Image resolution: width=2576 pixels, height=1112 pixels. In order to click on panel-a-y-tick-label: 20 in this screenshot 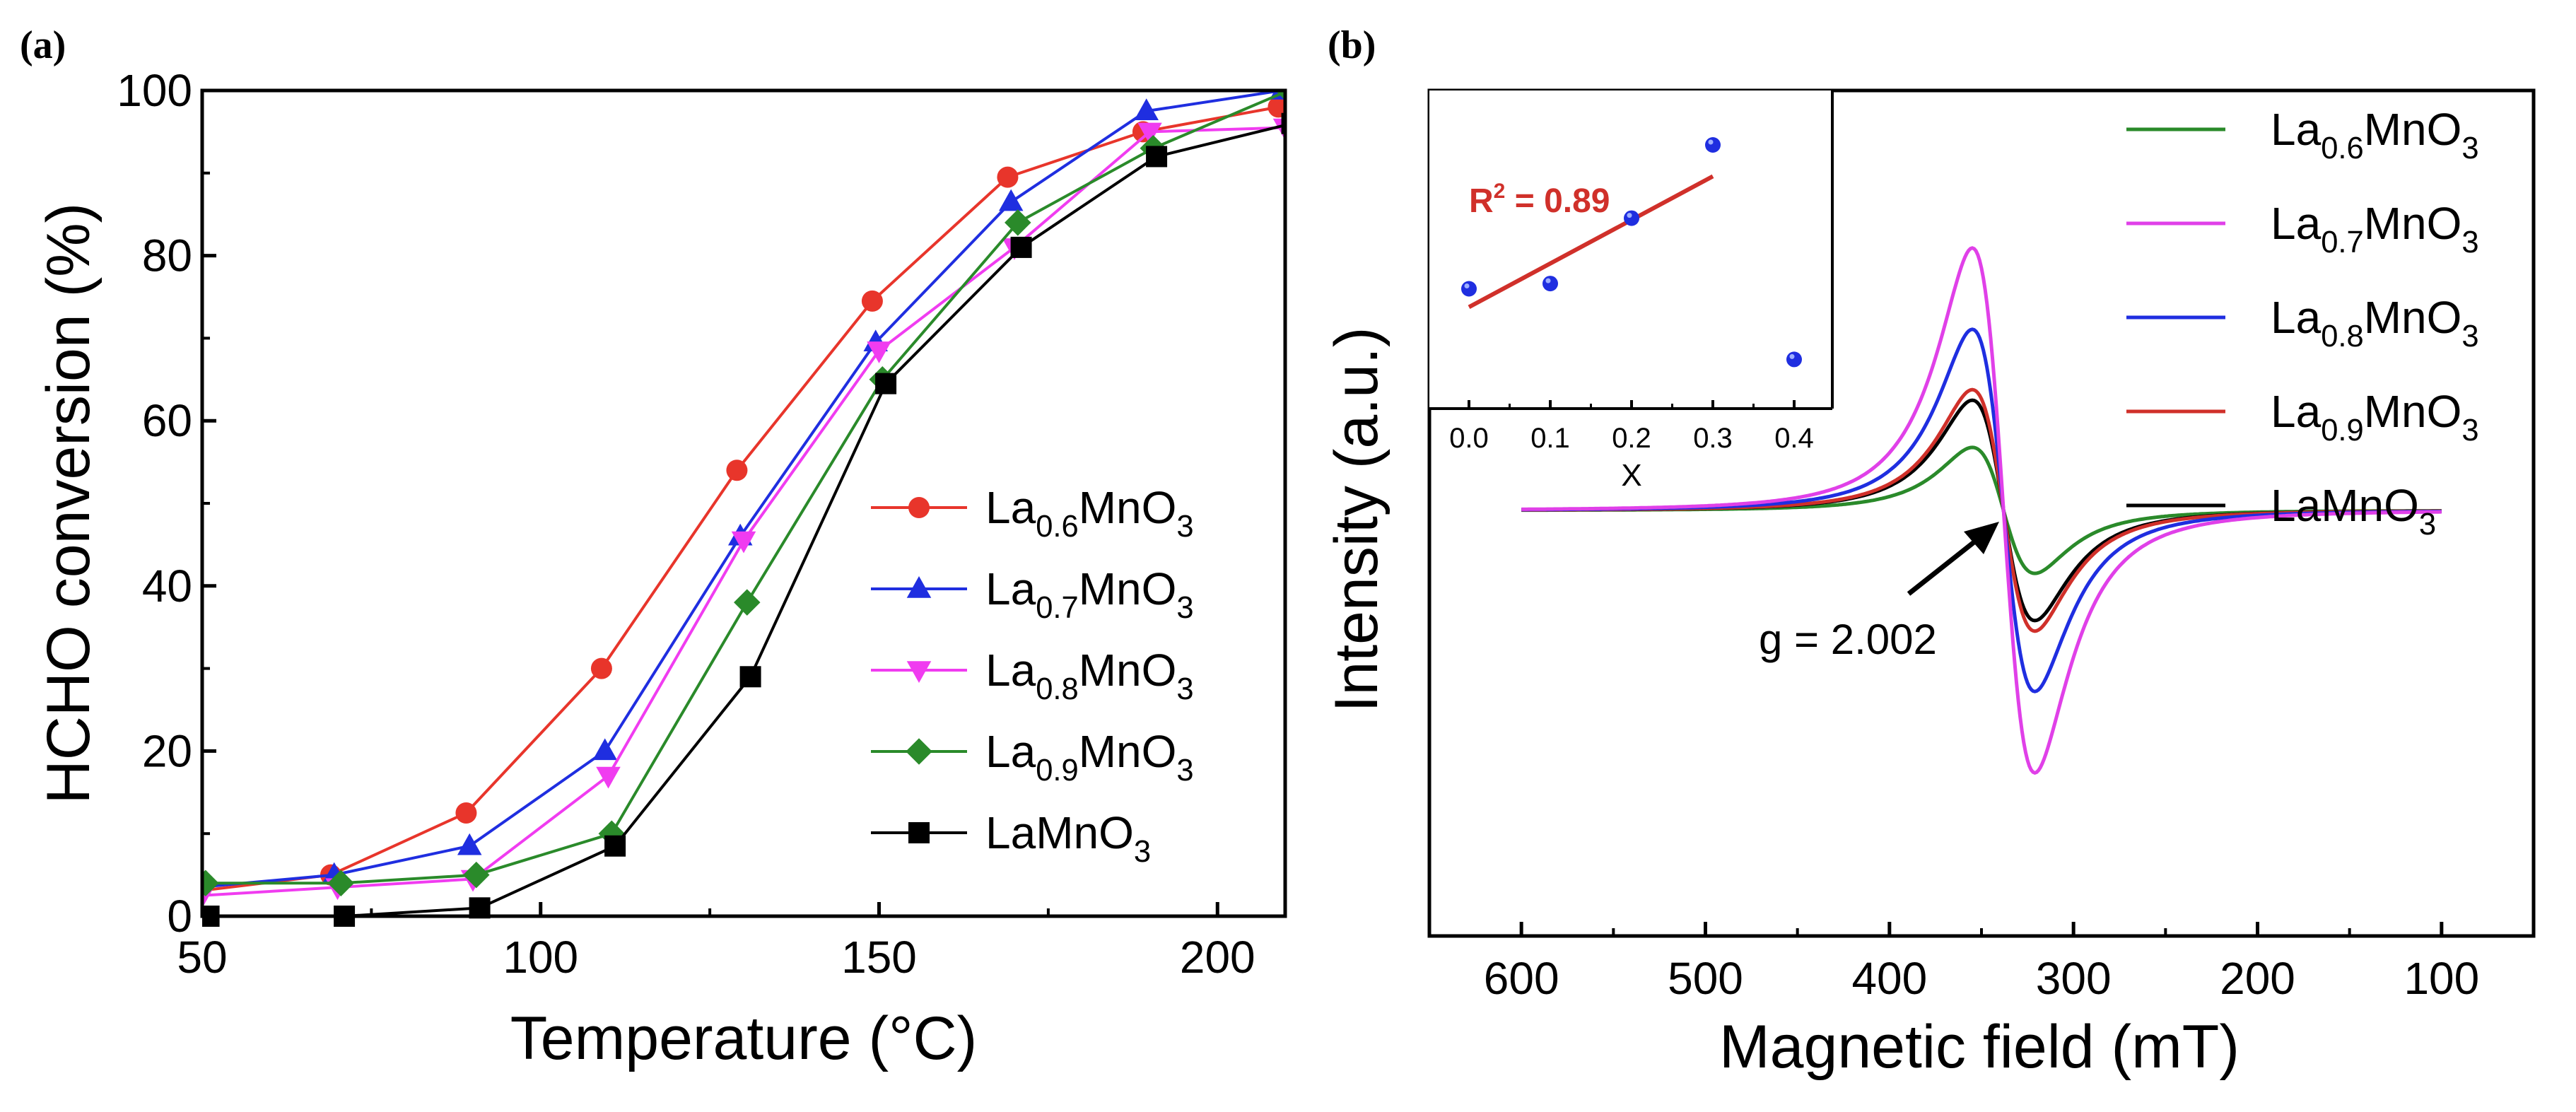, I will do `click(167, 750)`.